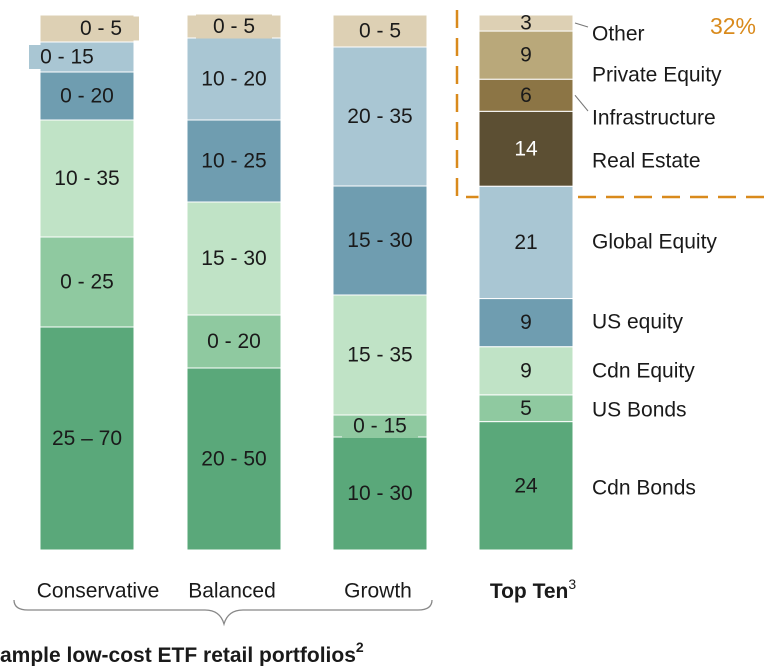  What do you see at coordinates (639, 410) in the screenshot?
I see `legend-label: US Bonds` at bounding box center [639, 410].